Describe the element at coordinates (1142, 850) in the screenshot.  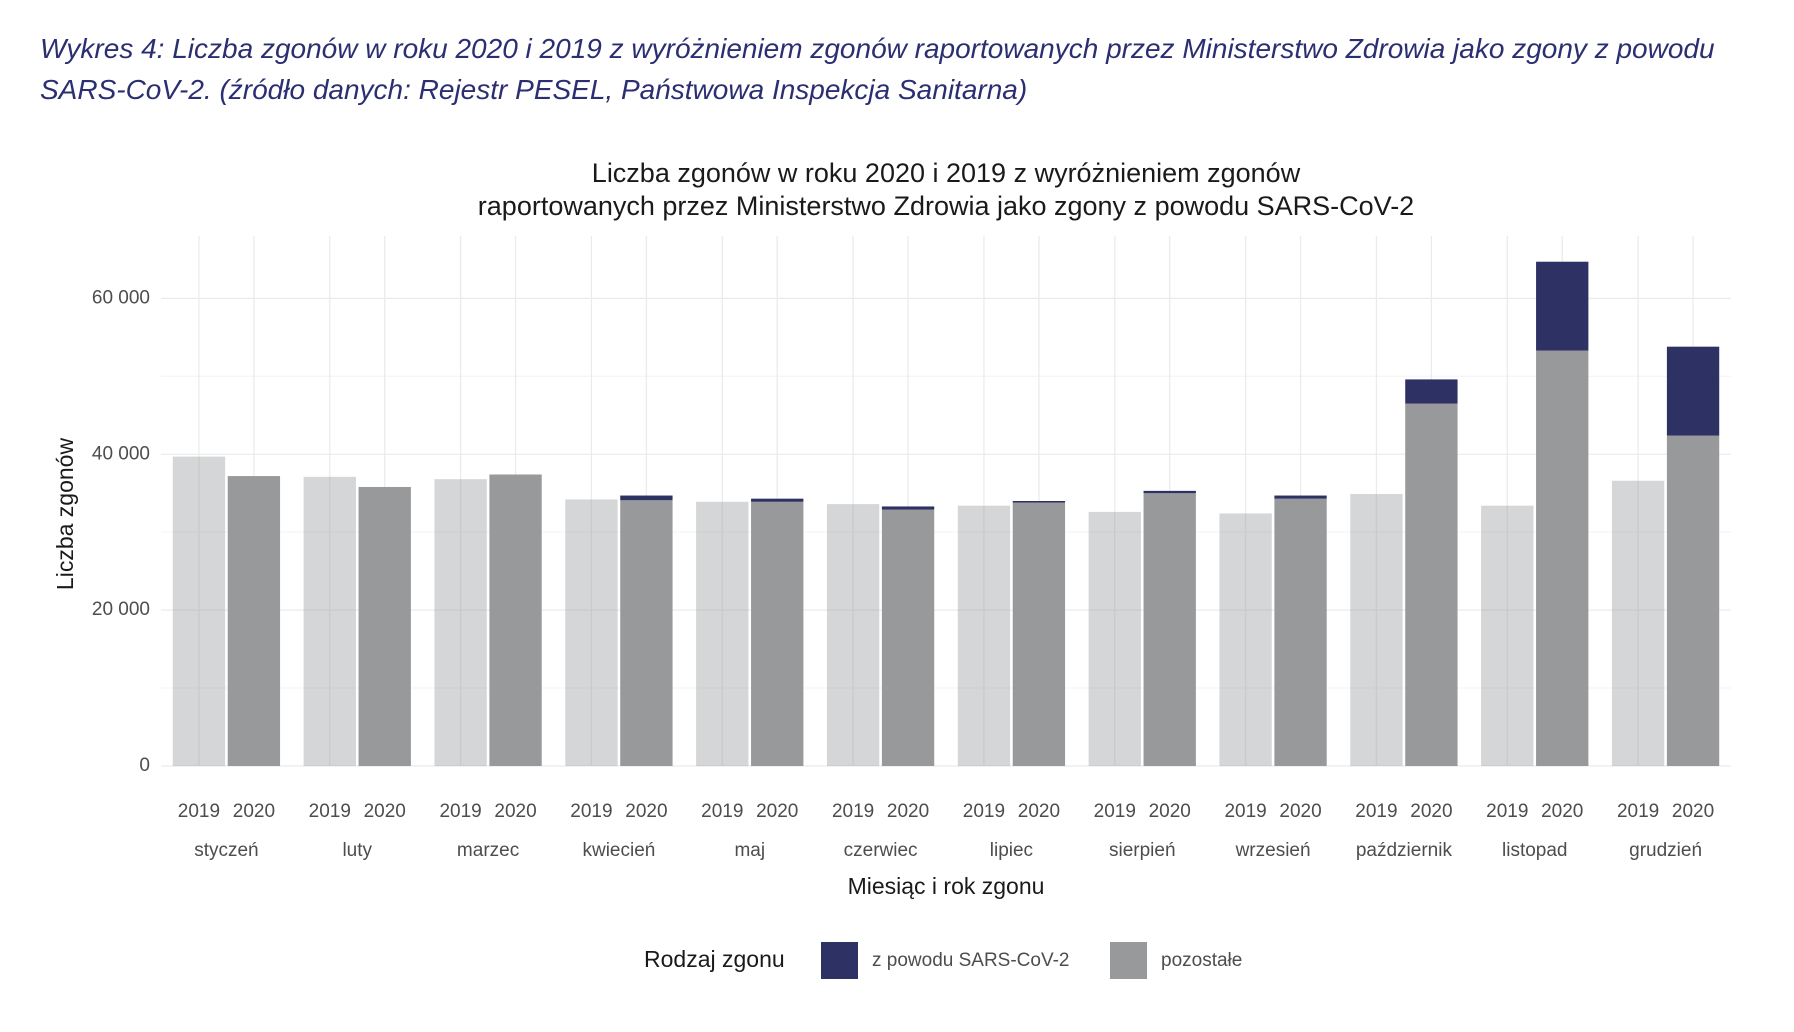
I see `x-tick-label: sierpień` at that location.